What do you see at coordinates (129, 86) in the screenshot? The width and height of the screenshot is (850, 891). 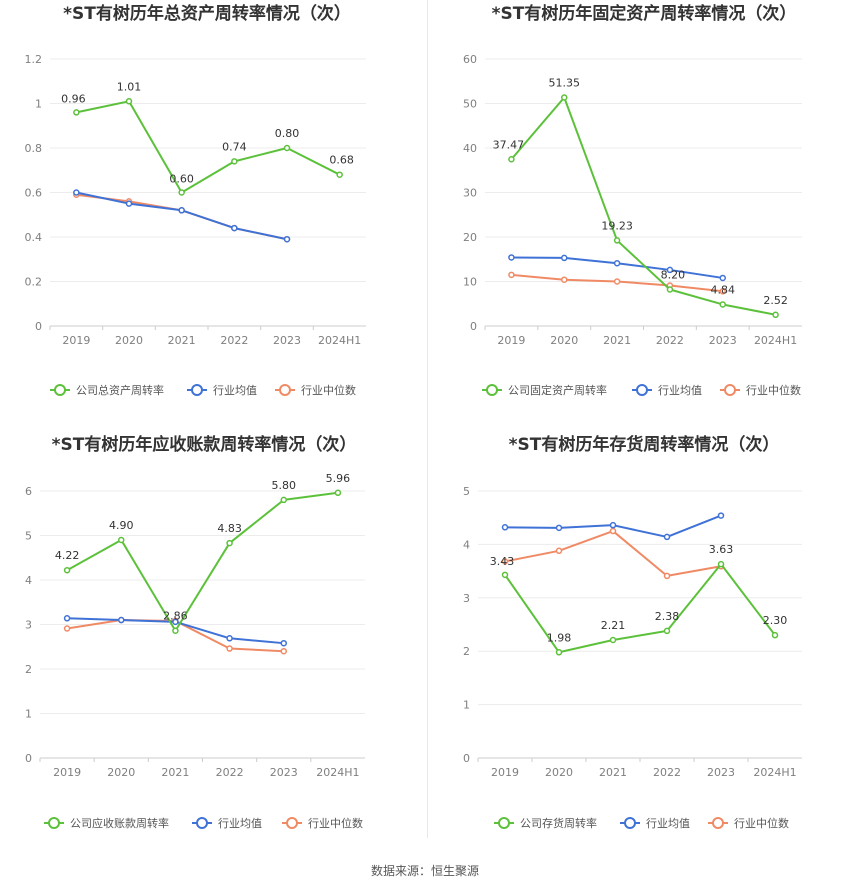 I see `data-label: 1.01` at bounding box center [129, 86].